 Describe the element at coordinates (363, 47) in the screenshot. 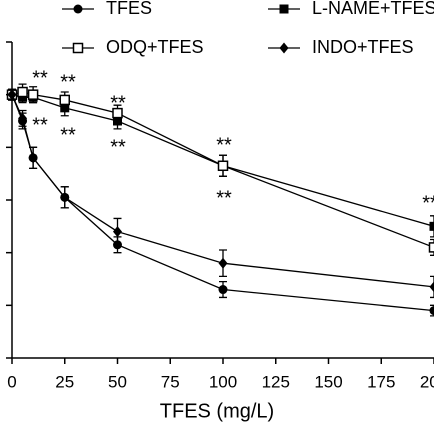

I see `legend-label: INDO+TFES` at that location.